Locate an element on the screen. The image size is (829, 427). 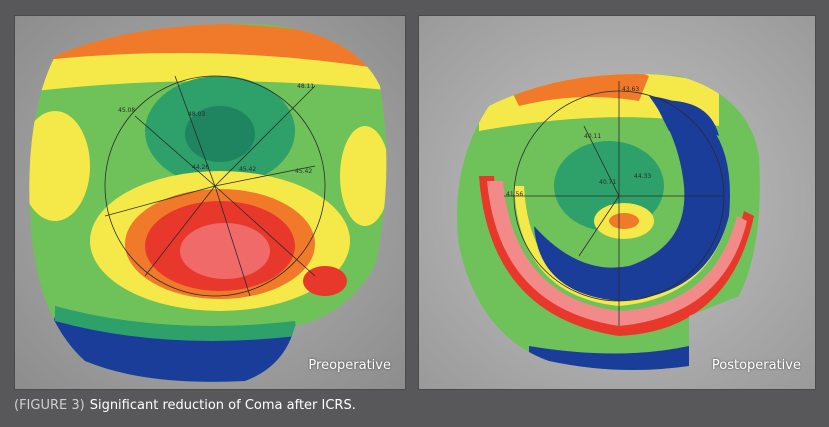
measurement-label: 40.71 is located at coordinates (607, 182).